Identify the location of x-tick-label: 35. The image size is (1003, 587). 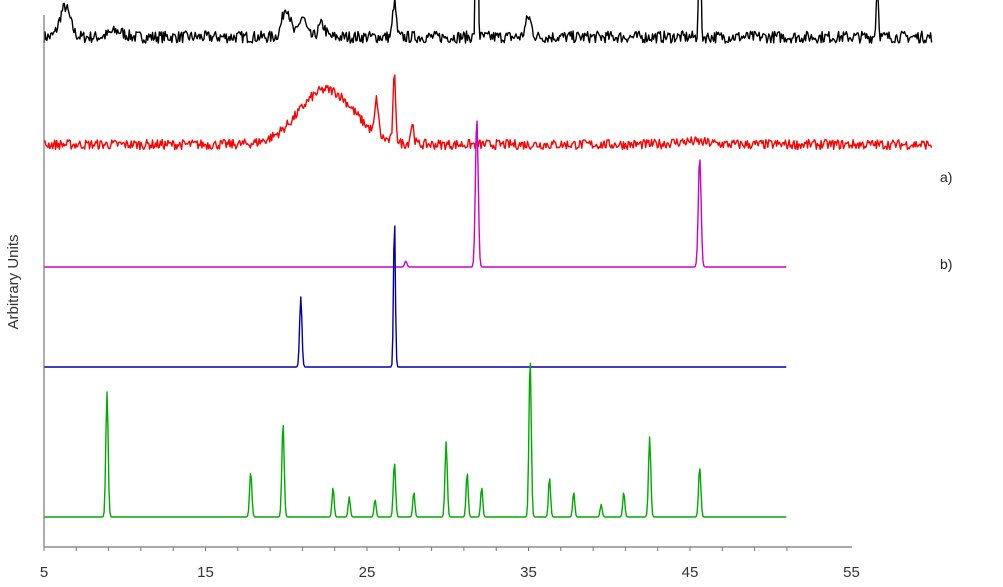
(528, 572).